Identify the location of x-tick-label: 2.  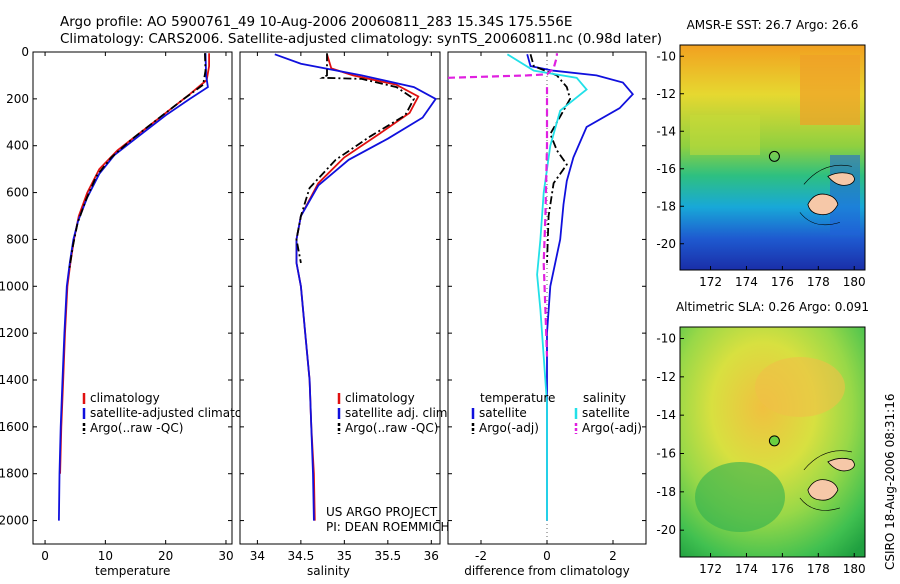
(613, 556).